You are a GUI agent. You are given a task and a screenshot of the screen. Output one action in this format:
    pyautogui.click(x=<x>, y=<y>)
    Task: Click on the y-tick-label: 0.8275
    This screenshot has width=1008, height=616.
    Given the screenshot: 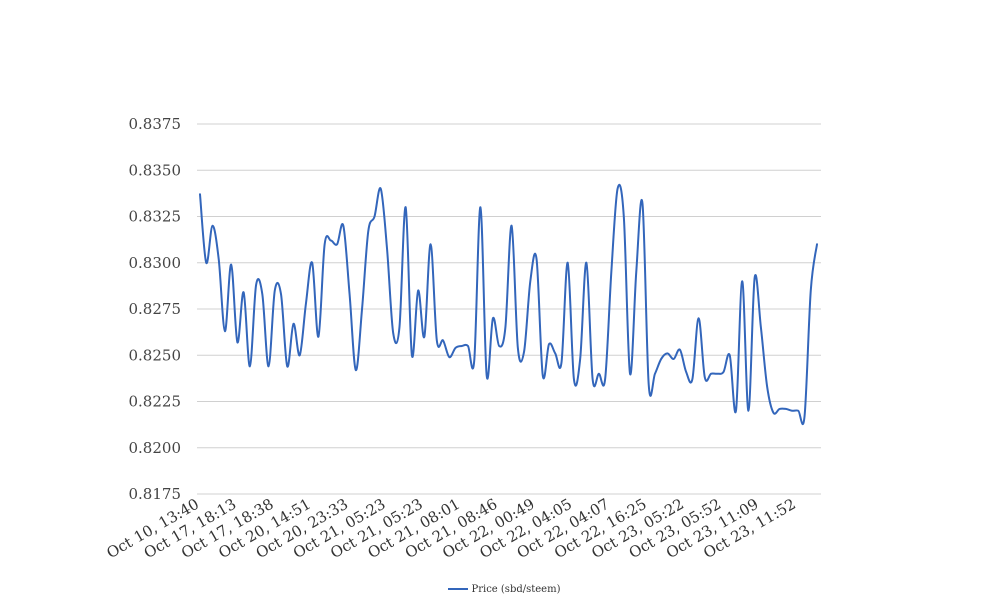 What is the action you would take?
    pyautogui.click(x=155, y=309)
    